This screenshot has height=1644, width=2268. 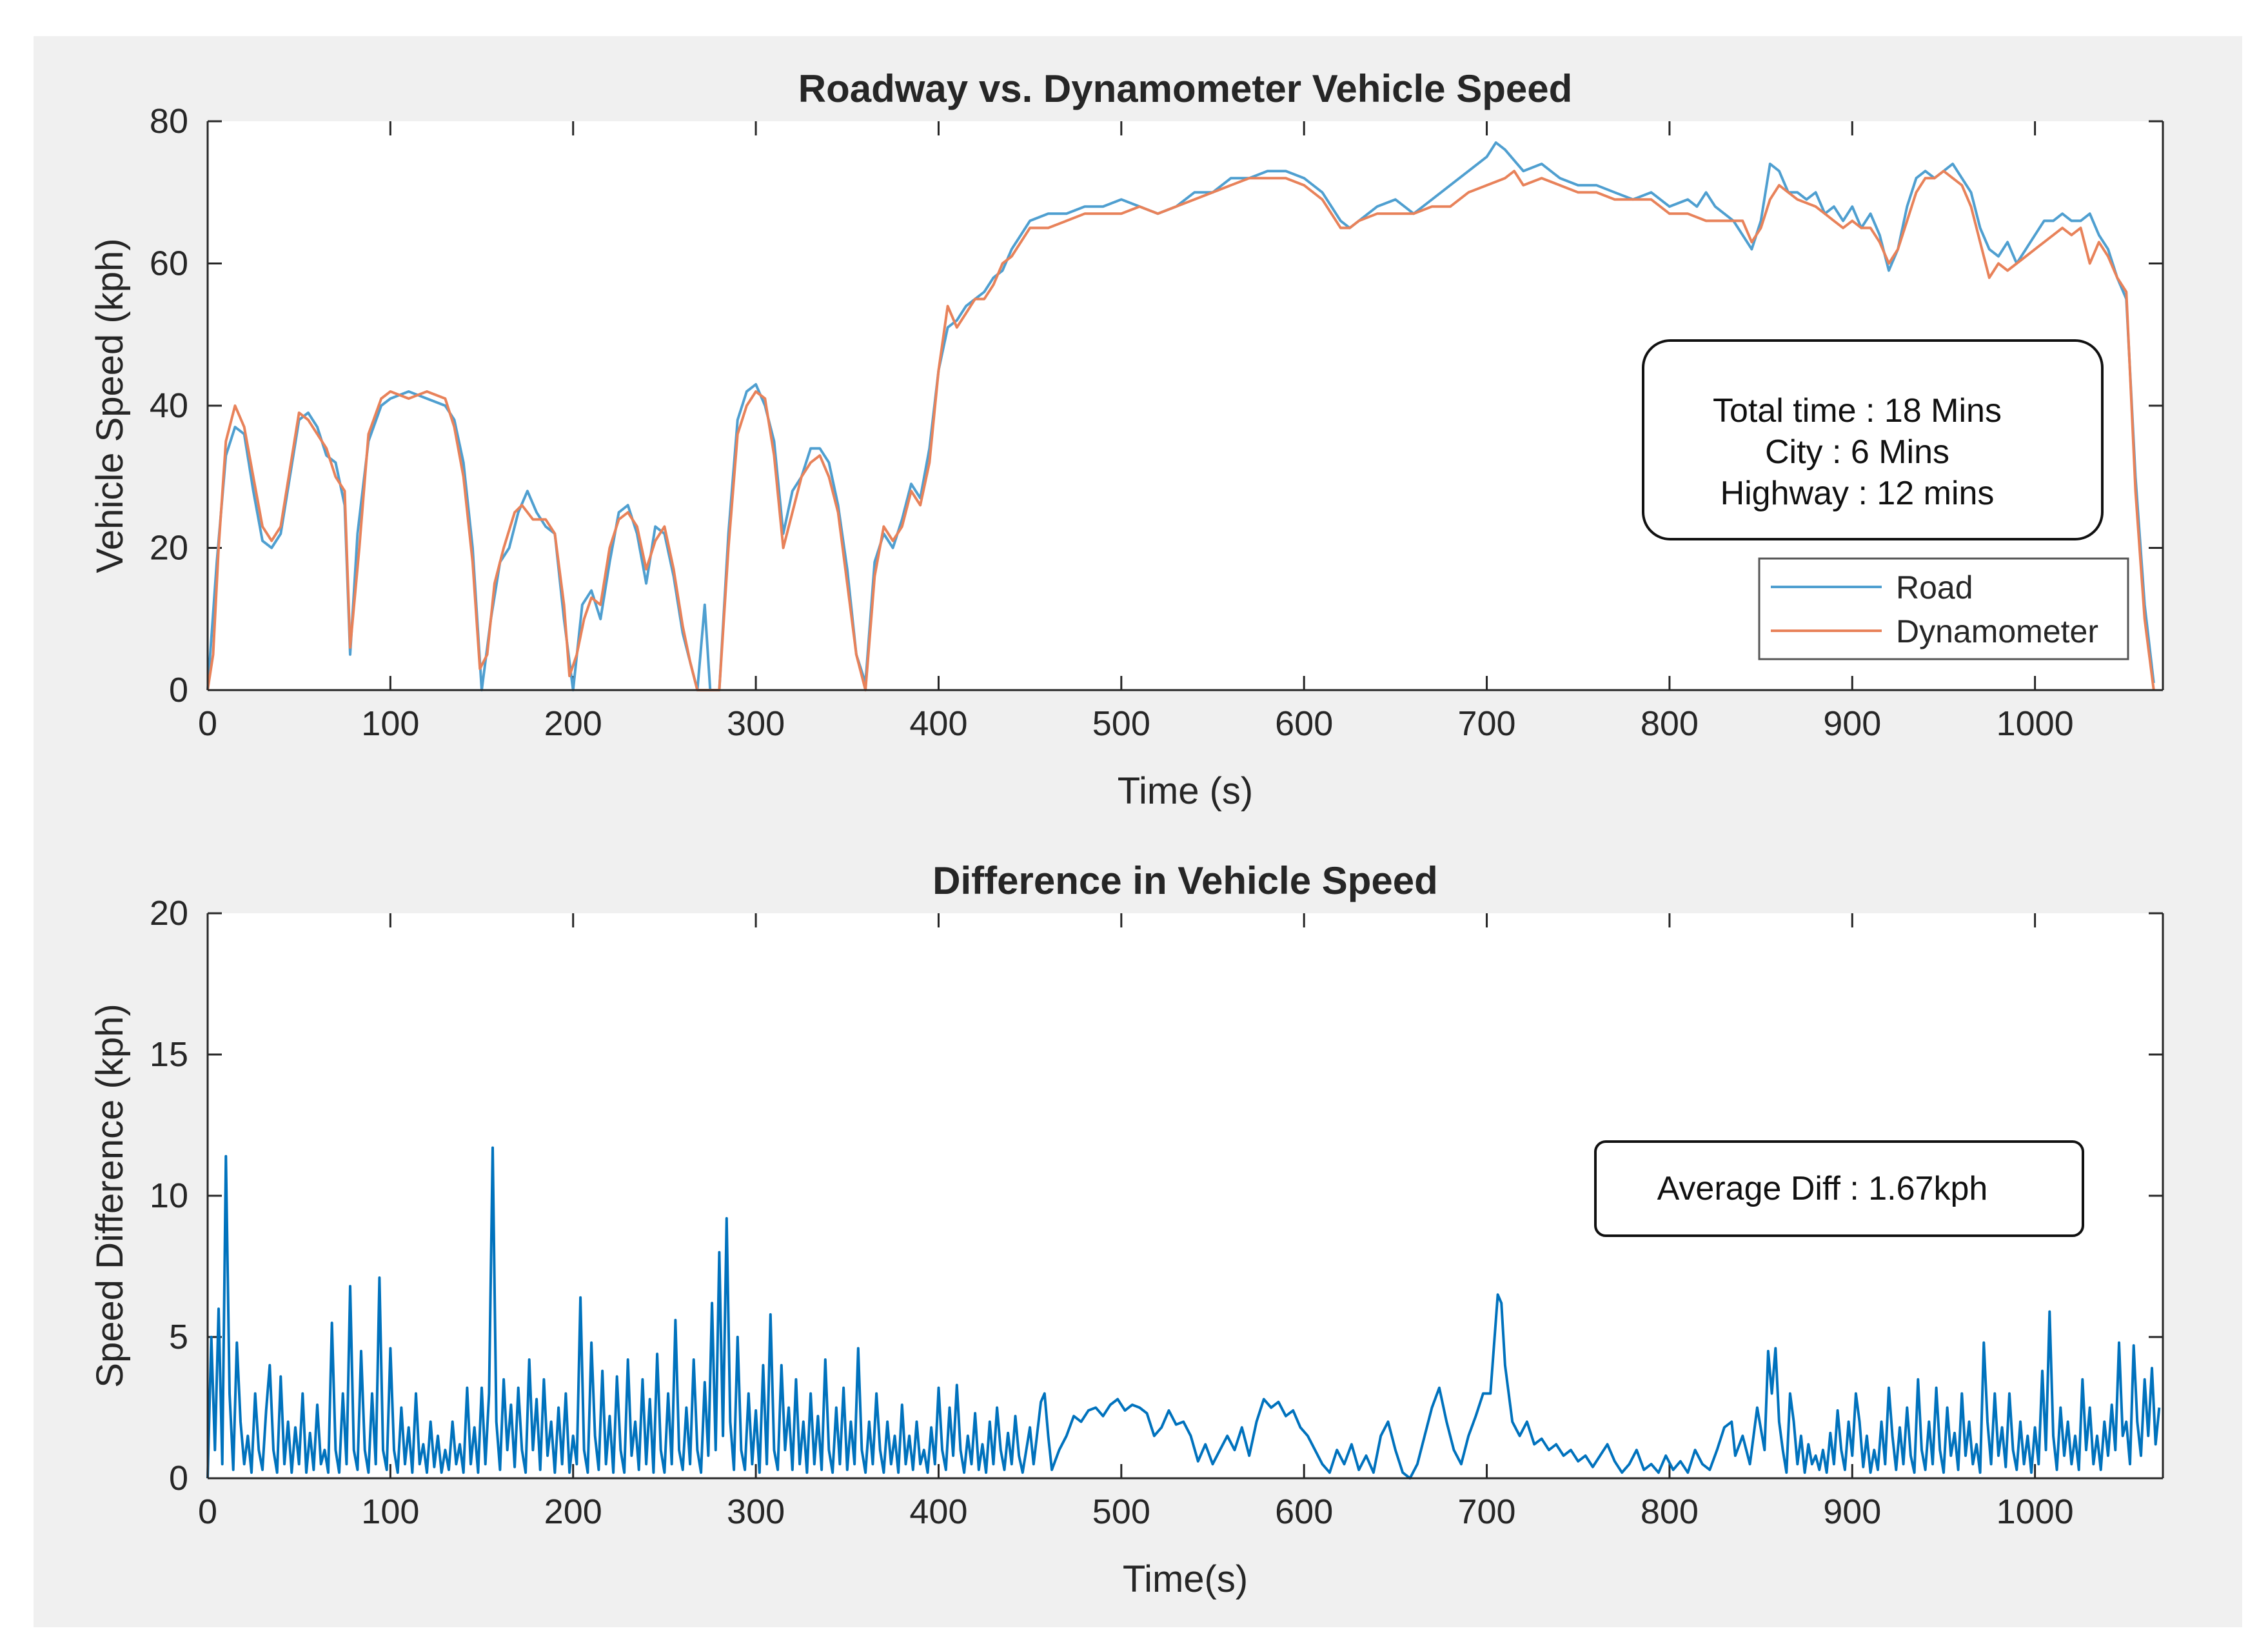 I want to click on difference-chart-x-tick-label: 900, so click(x=1852, y=1511).